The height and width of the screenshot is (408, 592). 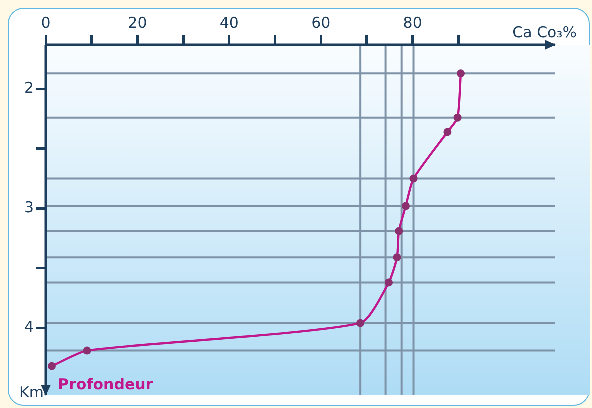 What do you see at coordinates (412, 23) in the screenshot?
I see `x-tick-label: 80` at bounding box center [412, 23].